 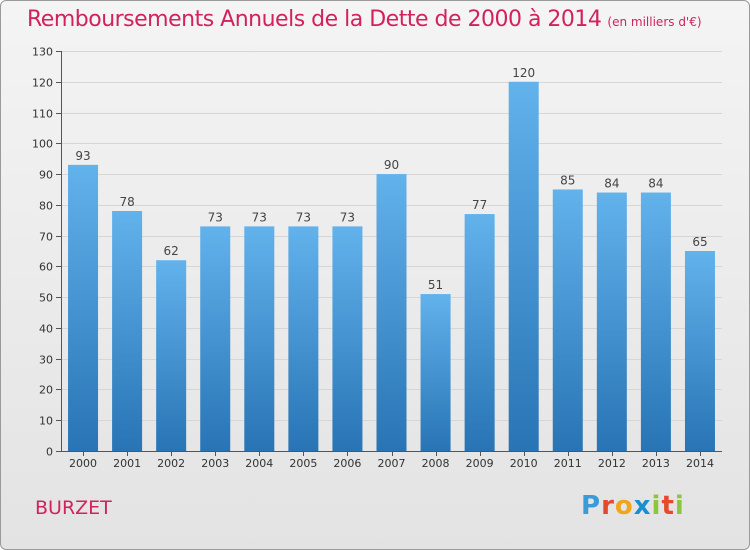 What do you see at coordinates (347, 463) in the screenshot?
I see `x-tick-label: 2006` at bounding box center [347, 463].